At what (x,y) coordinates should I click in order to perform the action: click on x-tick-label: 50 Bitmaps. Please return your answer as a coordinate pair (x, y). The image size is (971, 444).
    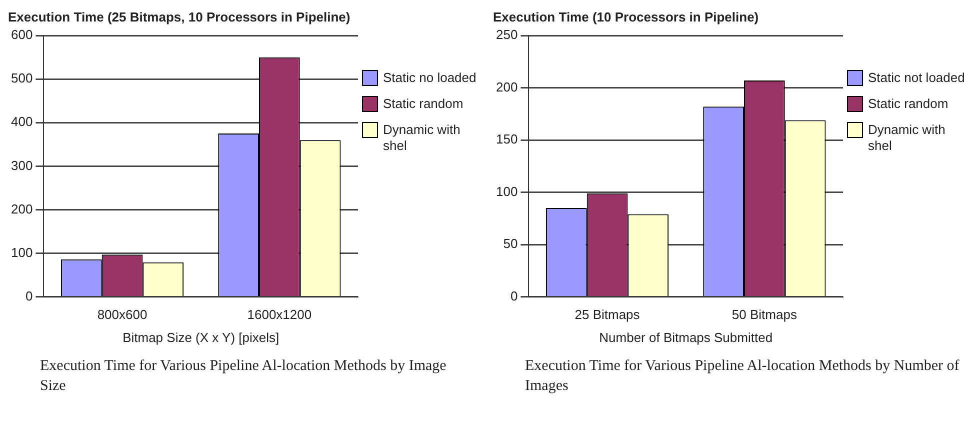
    Looking at the image, I should click on (765, 314).